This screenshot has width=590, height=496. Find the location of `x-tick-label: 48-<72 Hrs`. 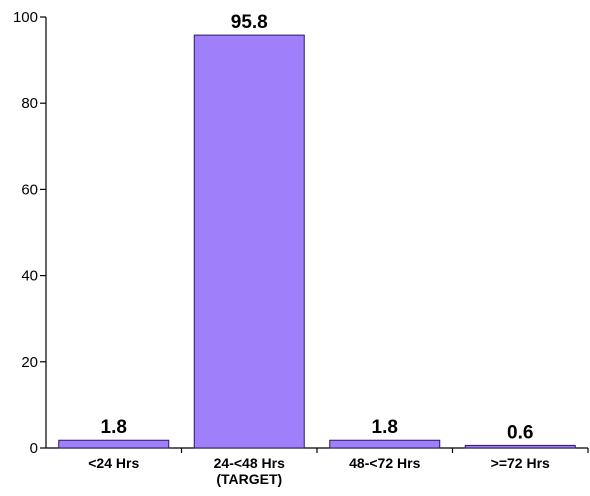

x-tick-label: 48-<72 Hrs is located at coordinates (384, 463).